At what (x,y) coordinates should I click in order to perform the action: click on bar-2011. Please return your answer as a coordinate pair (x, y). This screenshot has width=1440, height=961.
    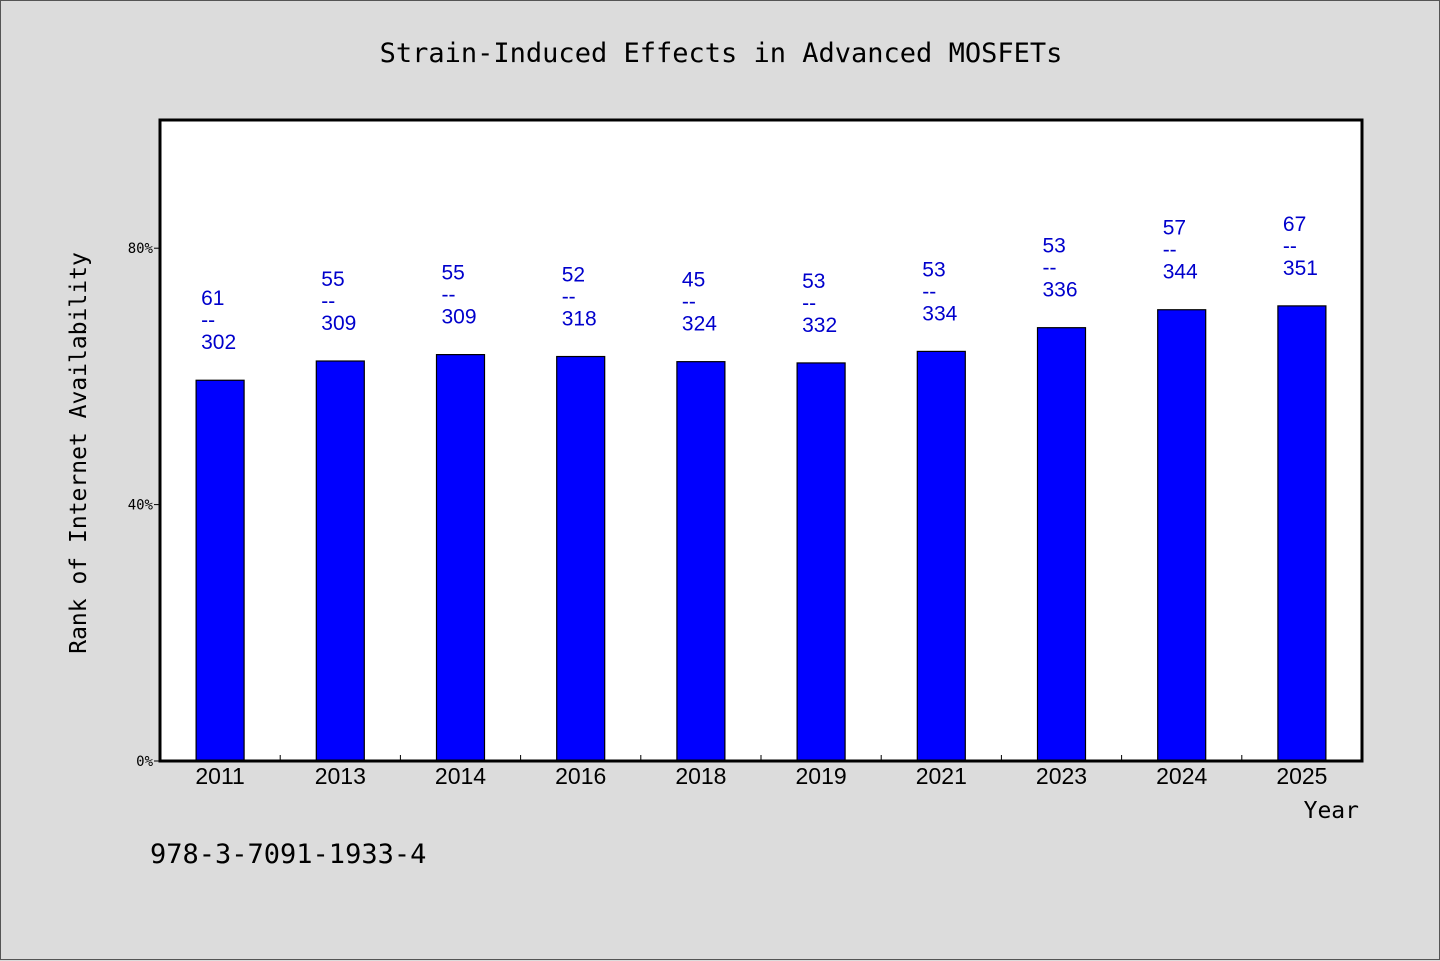
    Looking at the image, I should click on (220, 570).